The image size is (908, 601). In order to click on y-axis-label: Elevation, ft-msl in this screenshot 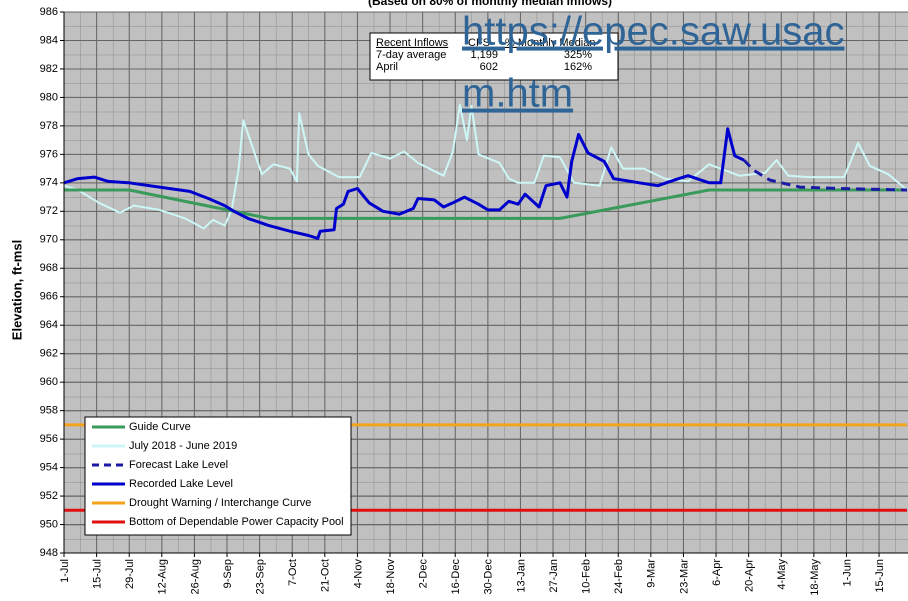, I will do `click(16, 290)`.